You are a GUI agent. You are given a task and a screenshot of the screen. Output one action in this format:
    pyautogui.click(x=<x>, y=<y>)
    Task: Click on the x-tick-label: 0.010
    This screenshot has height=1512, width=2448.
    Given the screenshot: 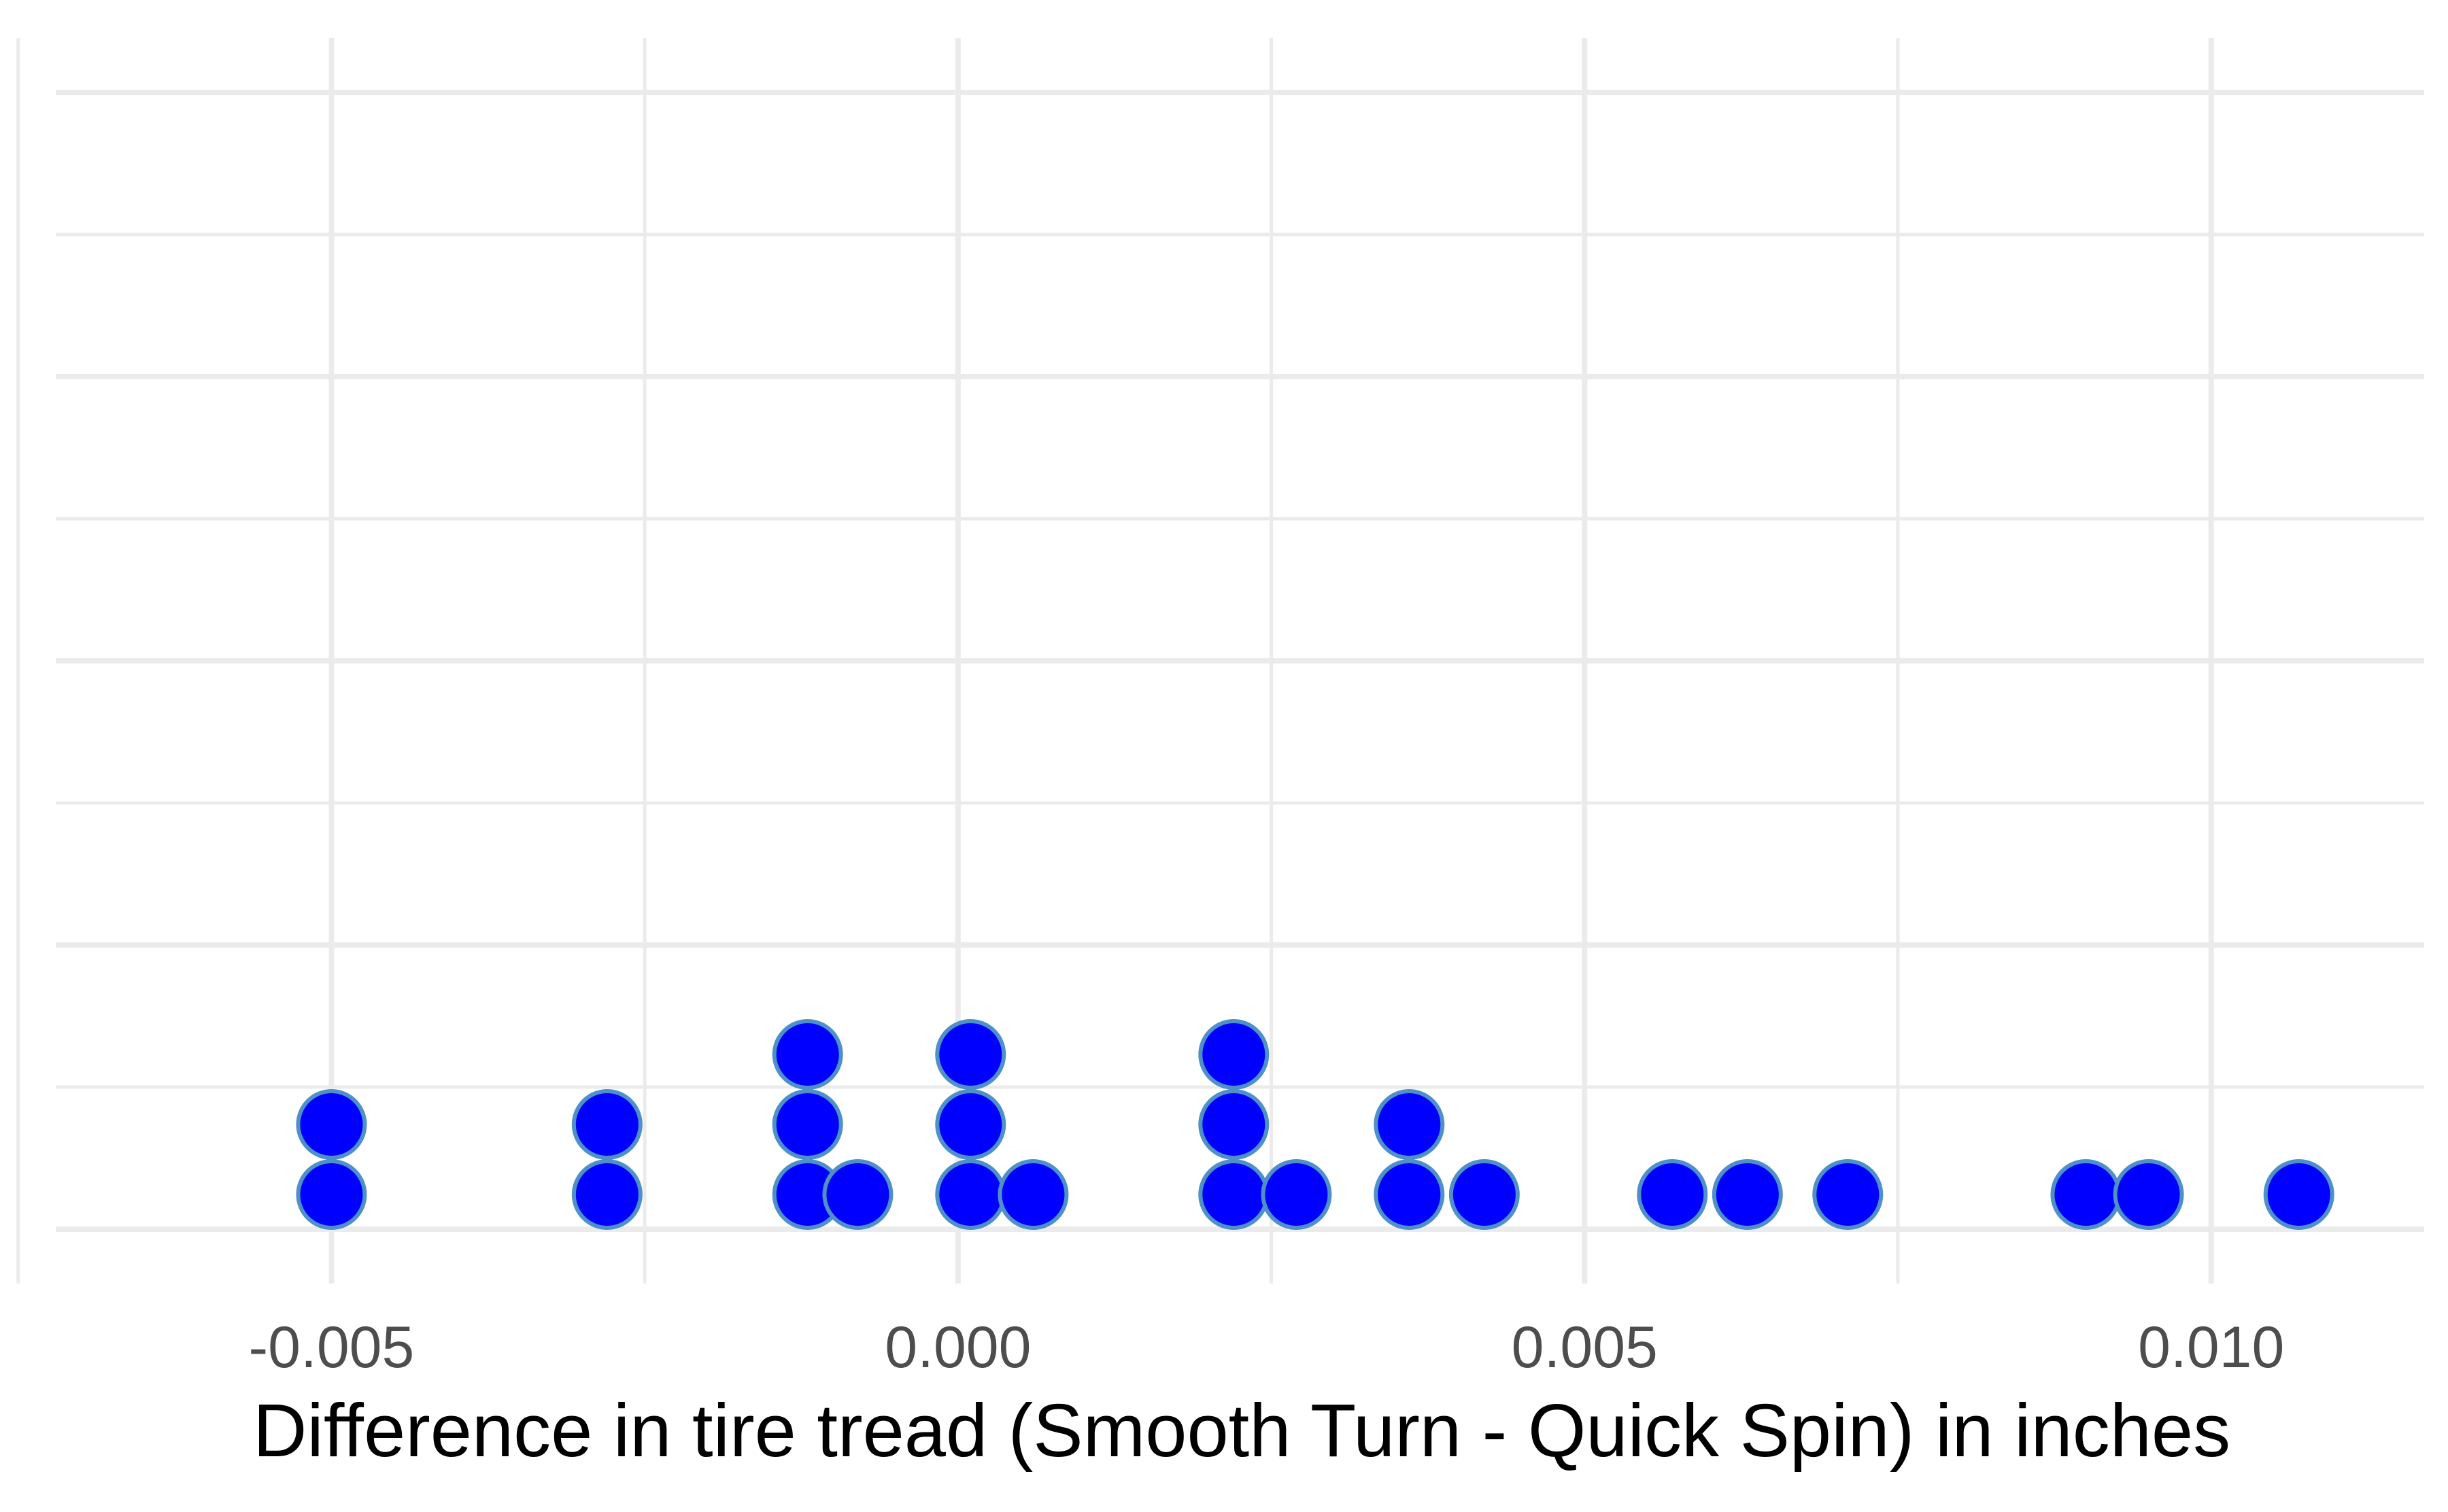 What is the action you would take?
    pyautogui.click(x=2211, y=1347)
    